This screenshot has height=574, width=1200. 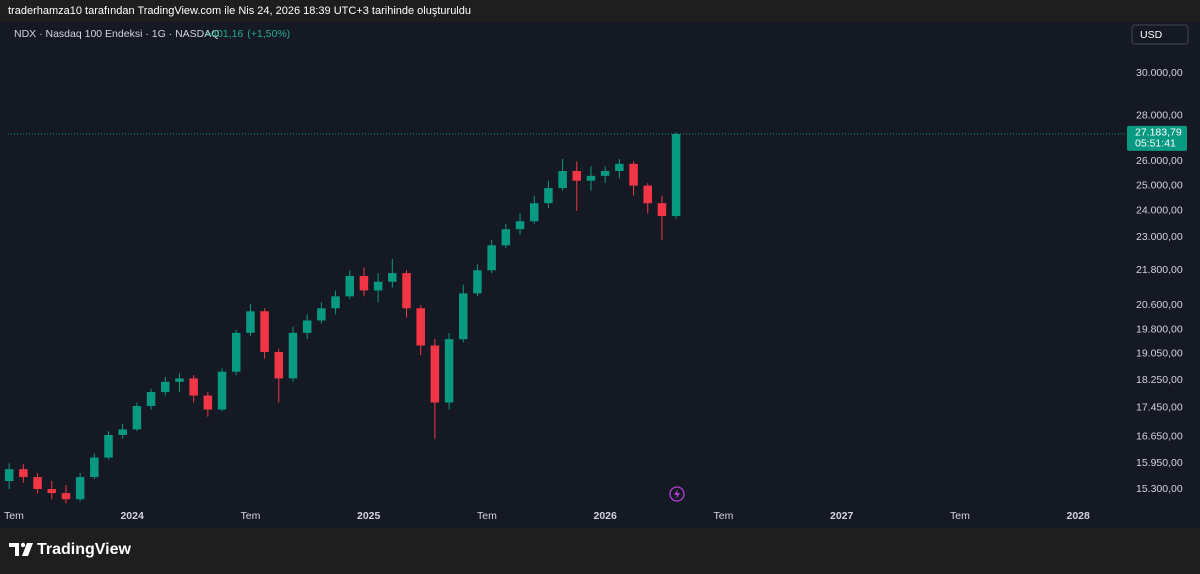 I want to click on y-tick-label: 24.000,00, so click(x=1159, y=211).